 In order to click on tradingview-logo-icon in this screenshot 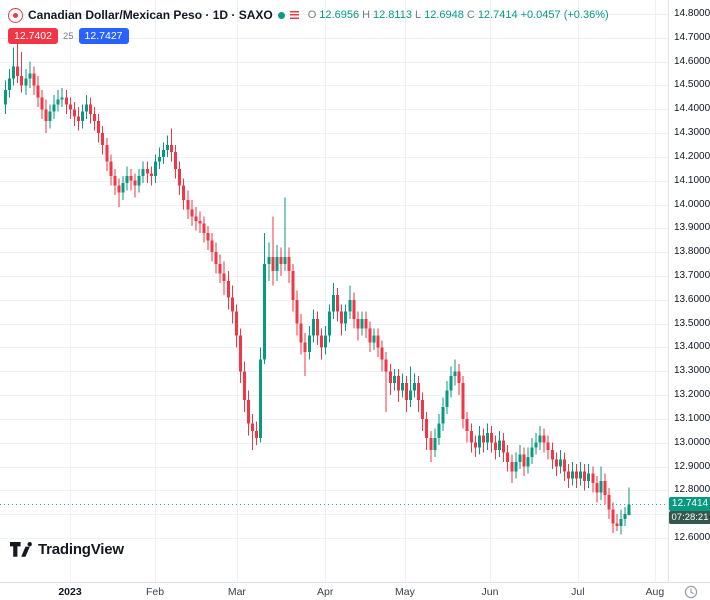, I will do `click(21, 549)`.